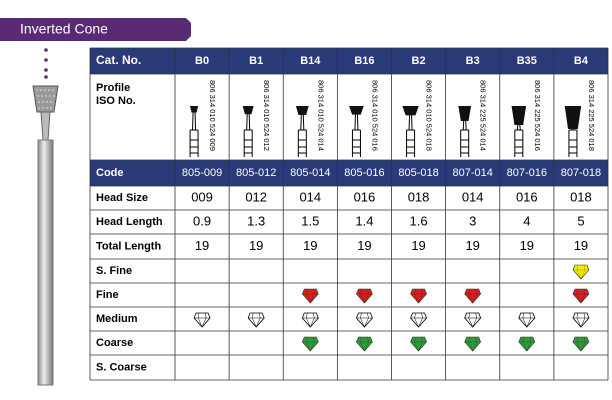 This screenshot has height=400, width=612. What do you see at coordinates (527, 61) in the screenshot?
I see `column-header: B35` at bounding box center [527, 61].